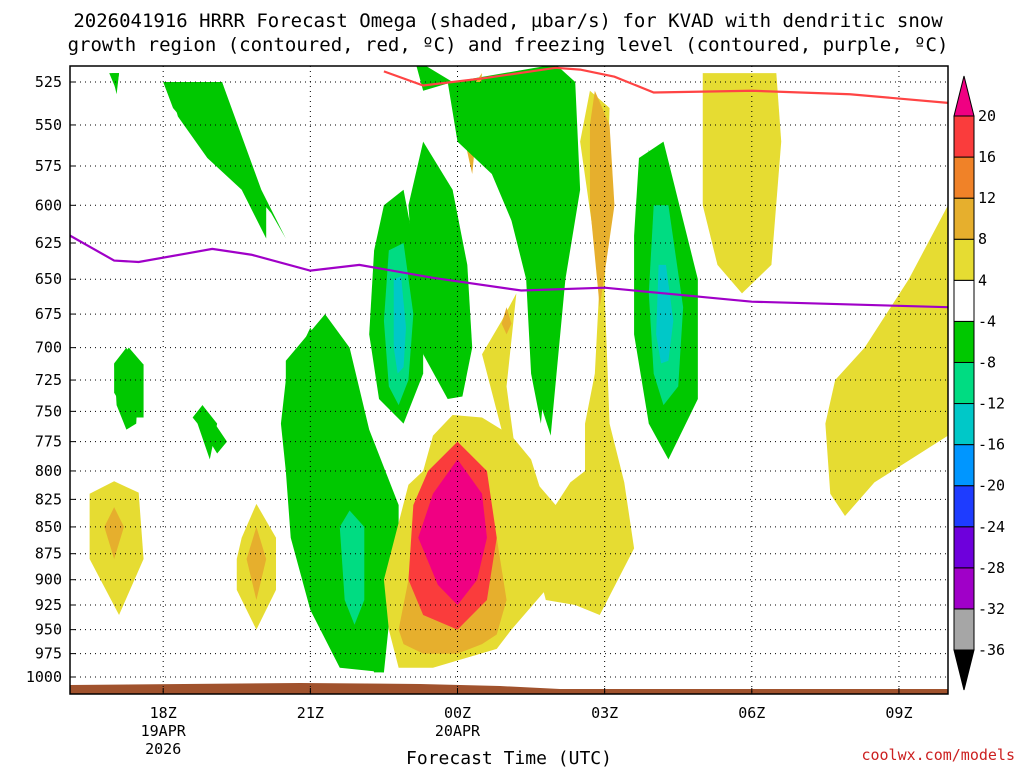 This screenshot has height=768, width=1024. Describe the element at coordinates (163, 713) in the screenshot. I see `x-tick-label: 18Z` at that location.